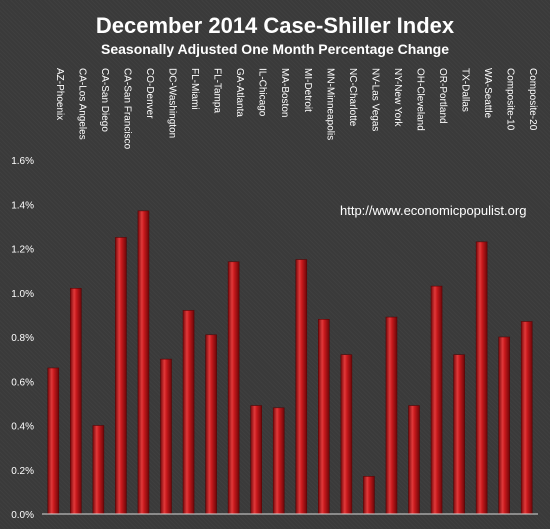  I want to click on category-label: MI-Detroit, so click(307, 90).